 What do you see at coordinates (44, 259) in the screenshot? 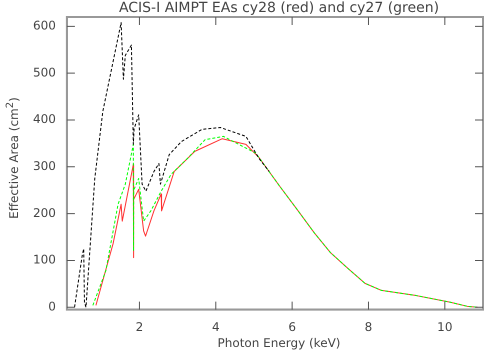
I see `y-tick-label: 100` at bounding box center [44, 259].